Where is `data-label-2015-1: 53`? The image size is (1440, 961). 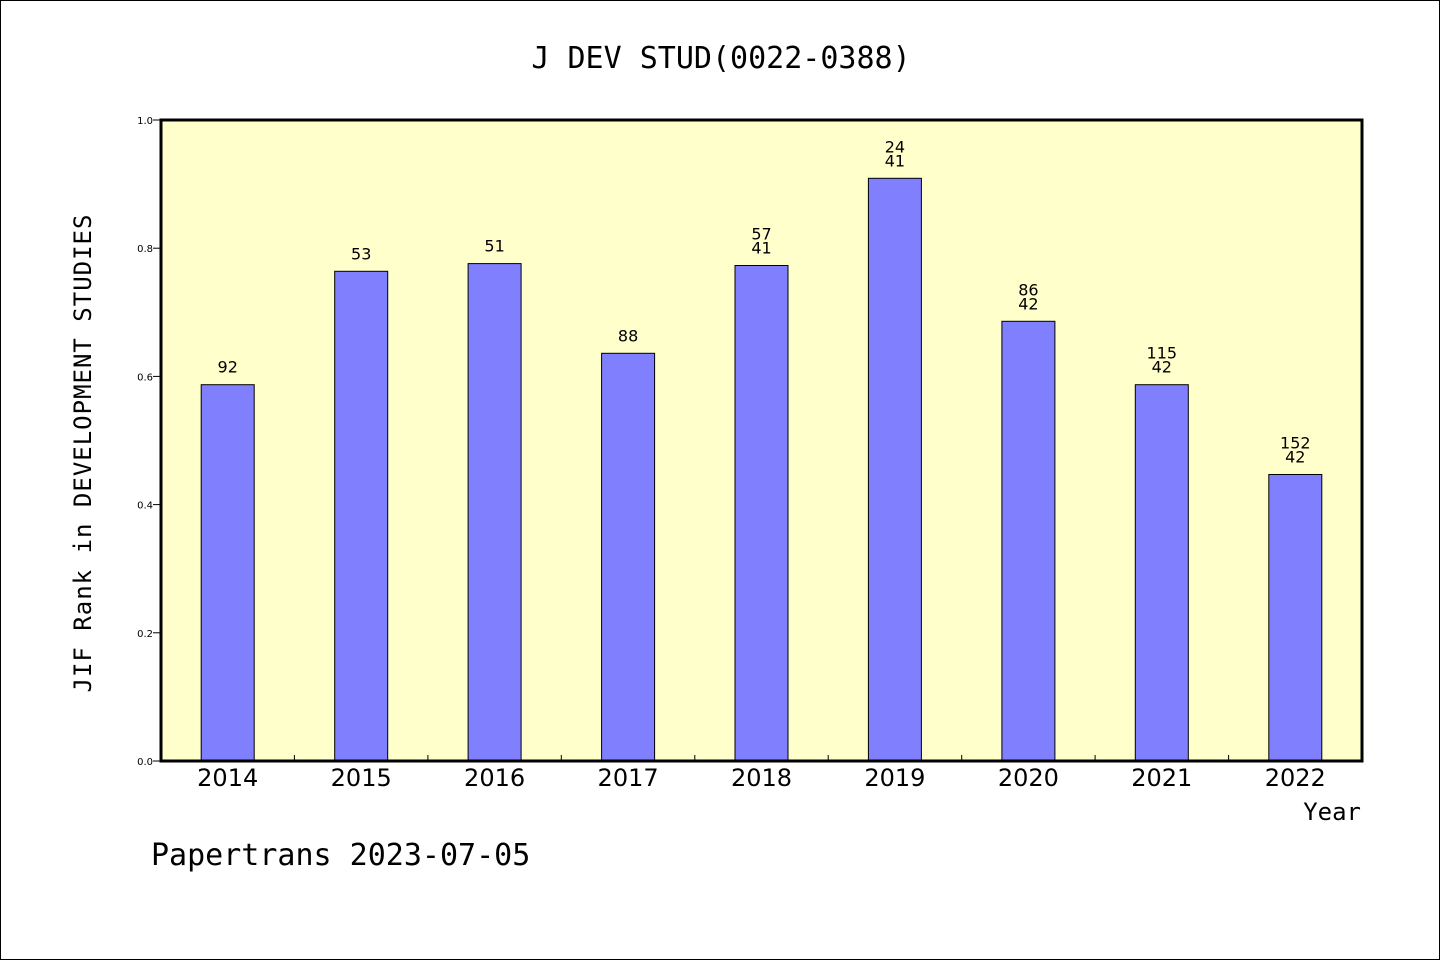 data-label-2015-1: 53 is located at coordinates (361, 253).